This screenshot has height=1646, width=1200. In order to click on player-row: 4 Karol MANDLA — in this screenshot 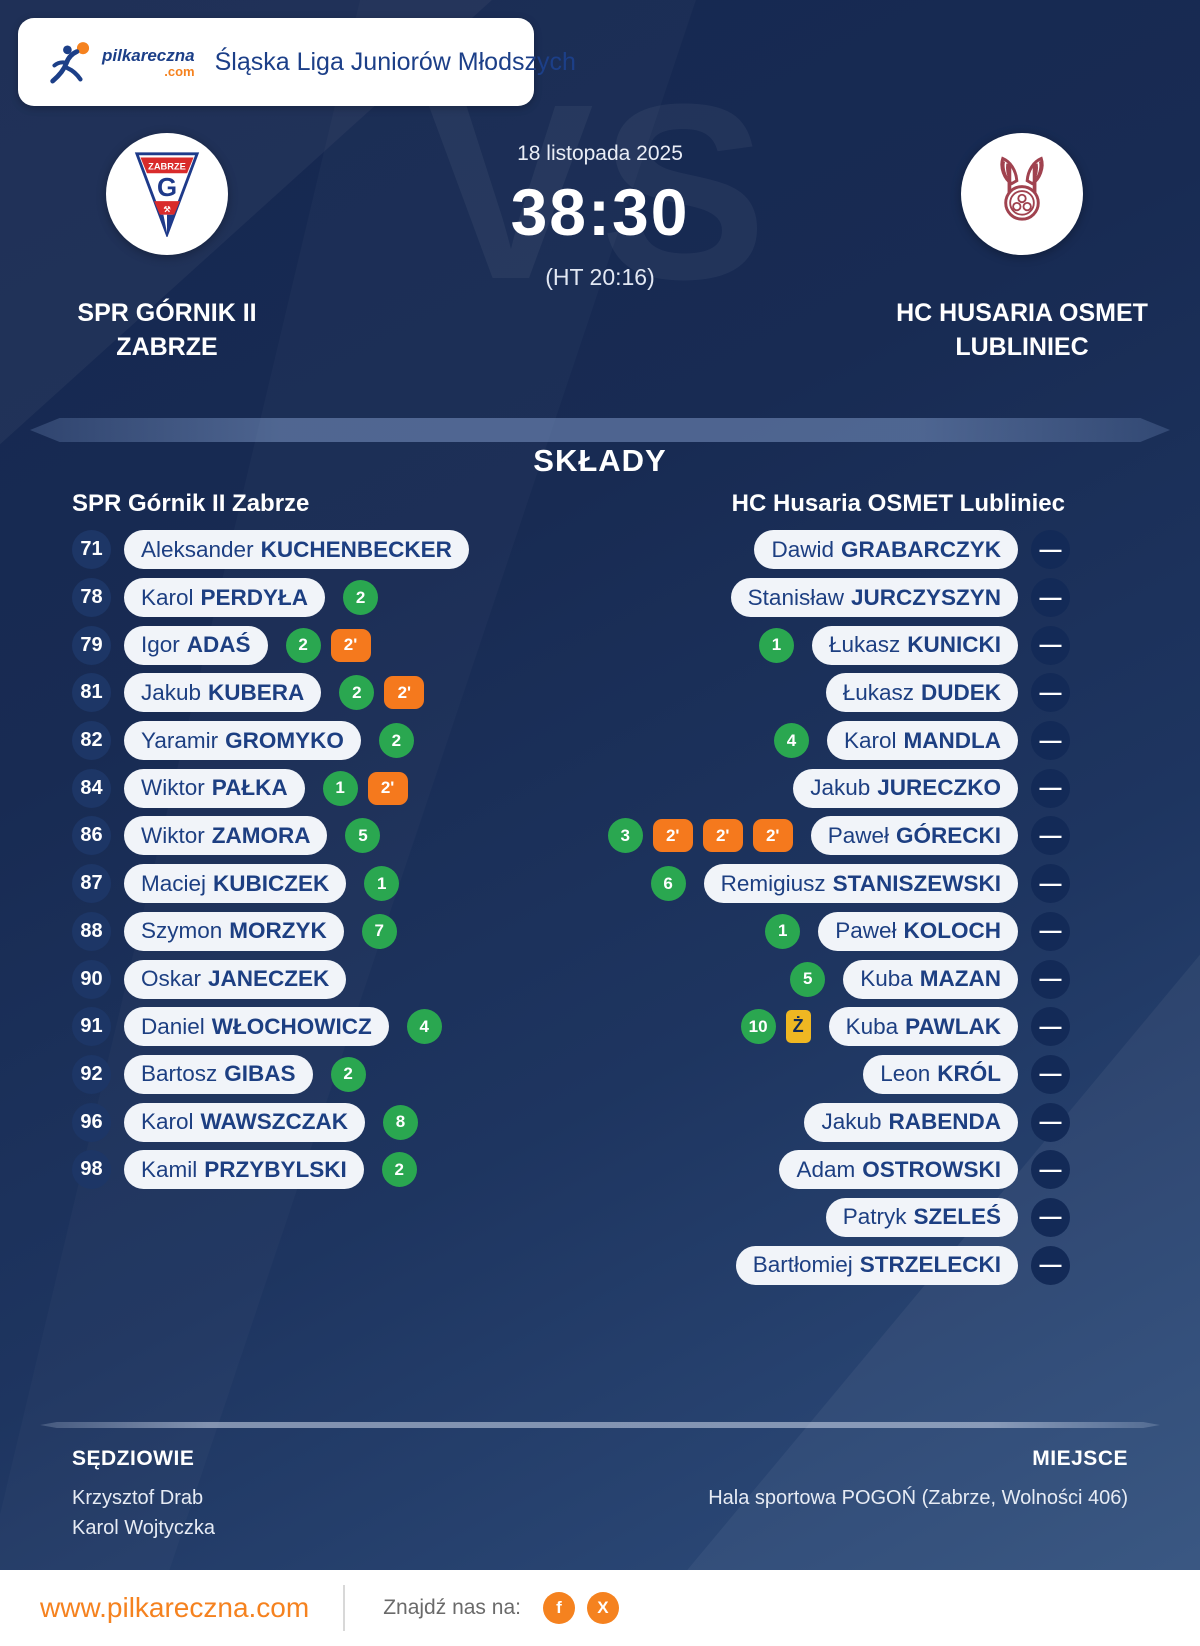, I will do `click(900, 741)`.